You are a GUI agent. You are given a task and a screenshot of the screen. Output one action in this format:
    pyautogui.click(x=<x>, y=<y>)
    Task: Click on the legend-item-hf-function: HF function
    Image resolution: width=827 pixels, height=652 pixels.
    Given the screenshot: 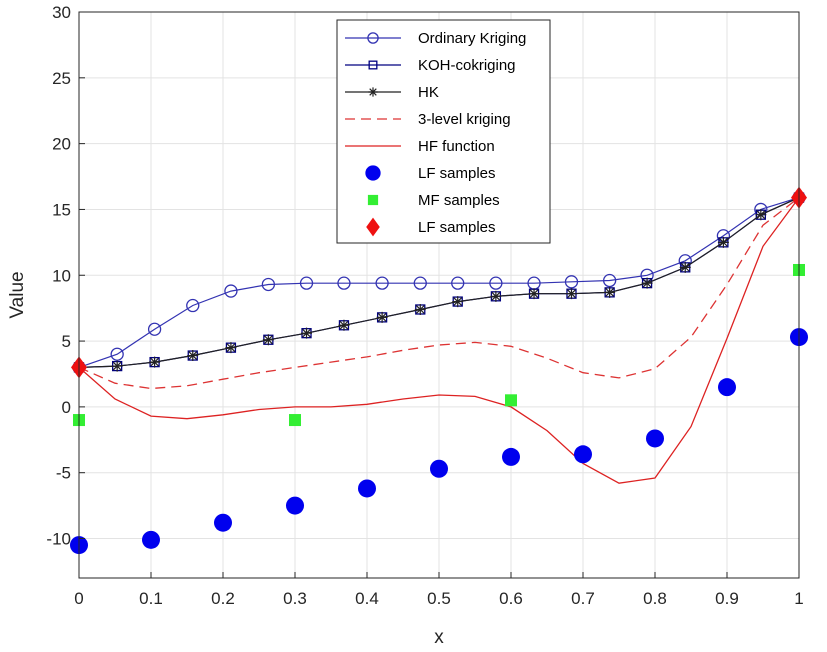 What is the action you would take?
    pyautogui.click(x=420, y=146)
    